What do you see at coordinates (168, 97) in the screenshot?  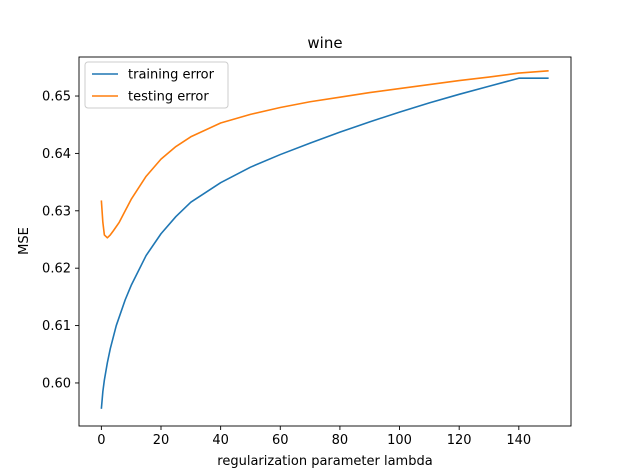 I see `legend-label-testing-error: testing error` at bounding box center [168, 97].